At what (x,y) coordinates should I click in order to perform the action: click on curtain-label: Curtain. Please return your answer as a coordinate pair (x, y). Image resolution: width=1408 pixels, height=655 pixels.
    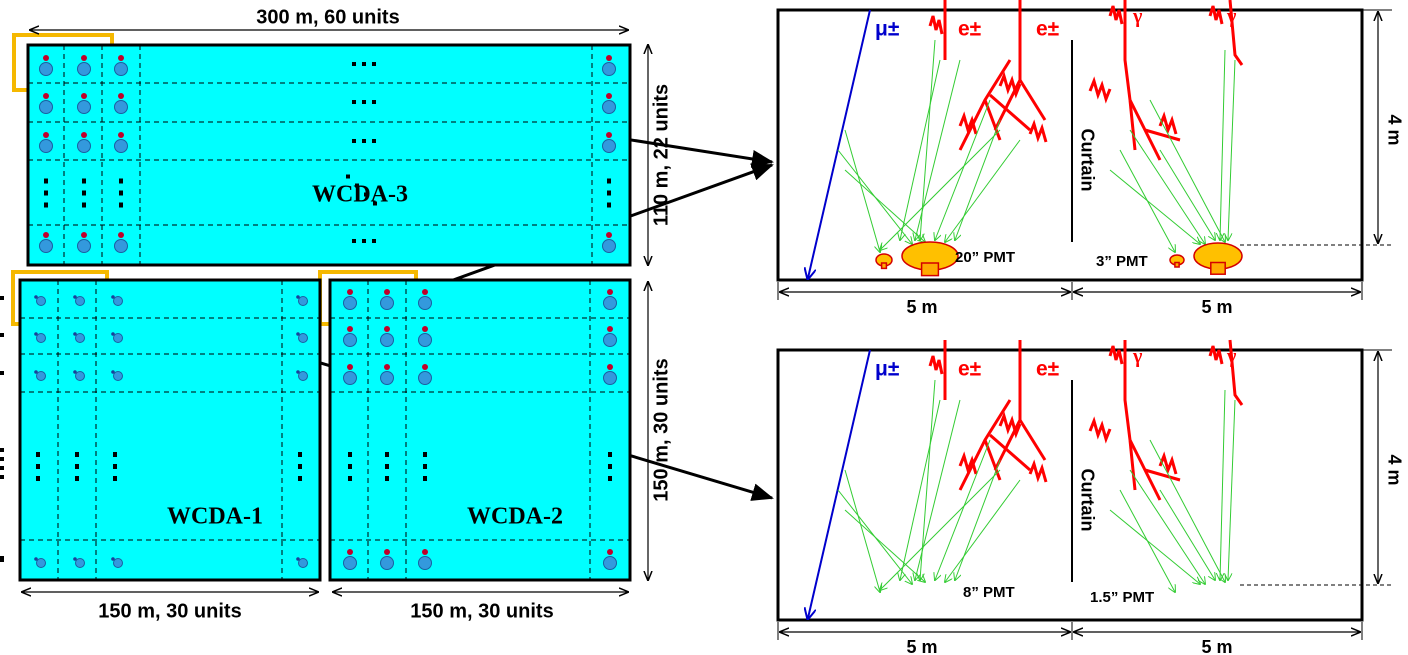
    Looking at the image, I should click on (1087, 500).